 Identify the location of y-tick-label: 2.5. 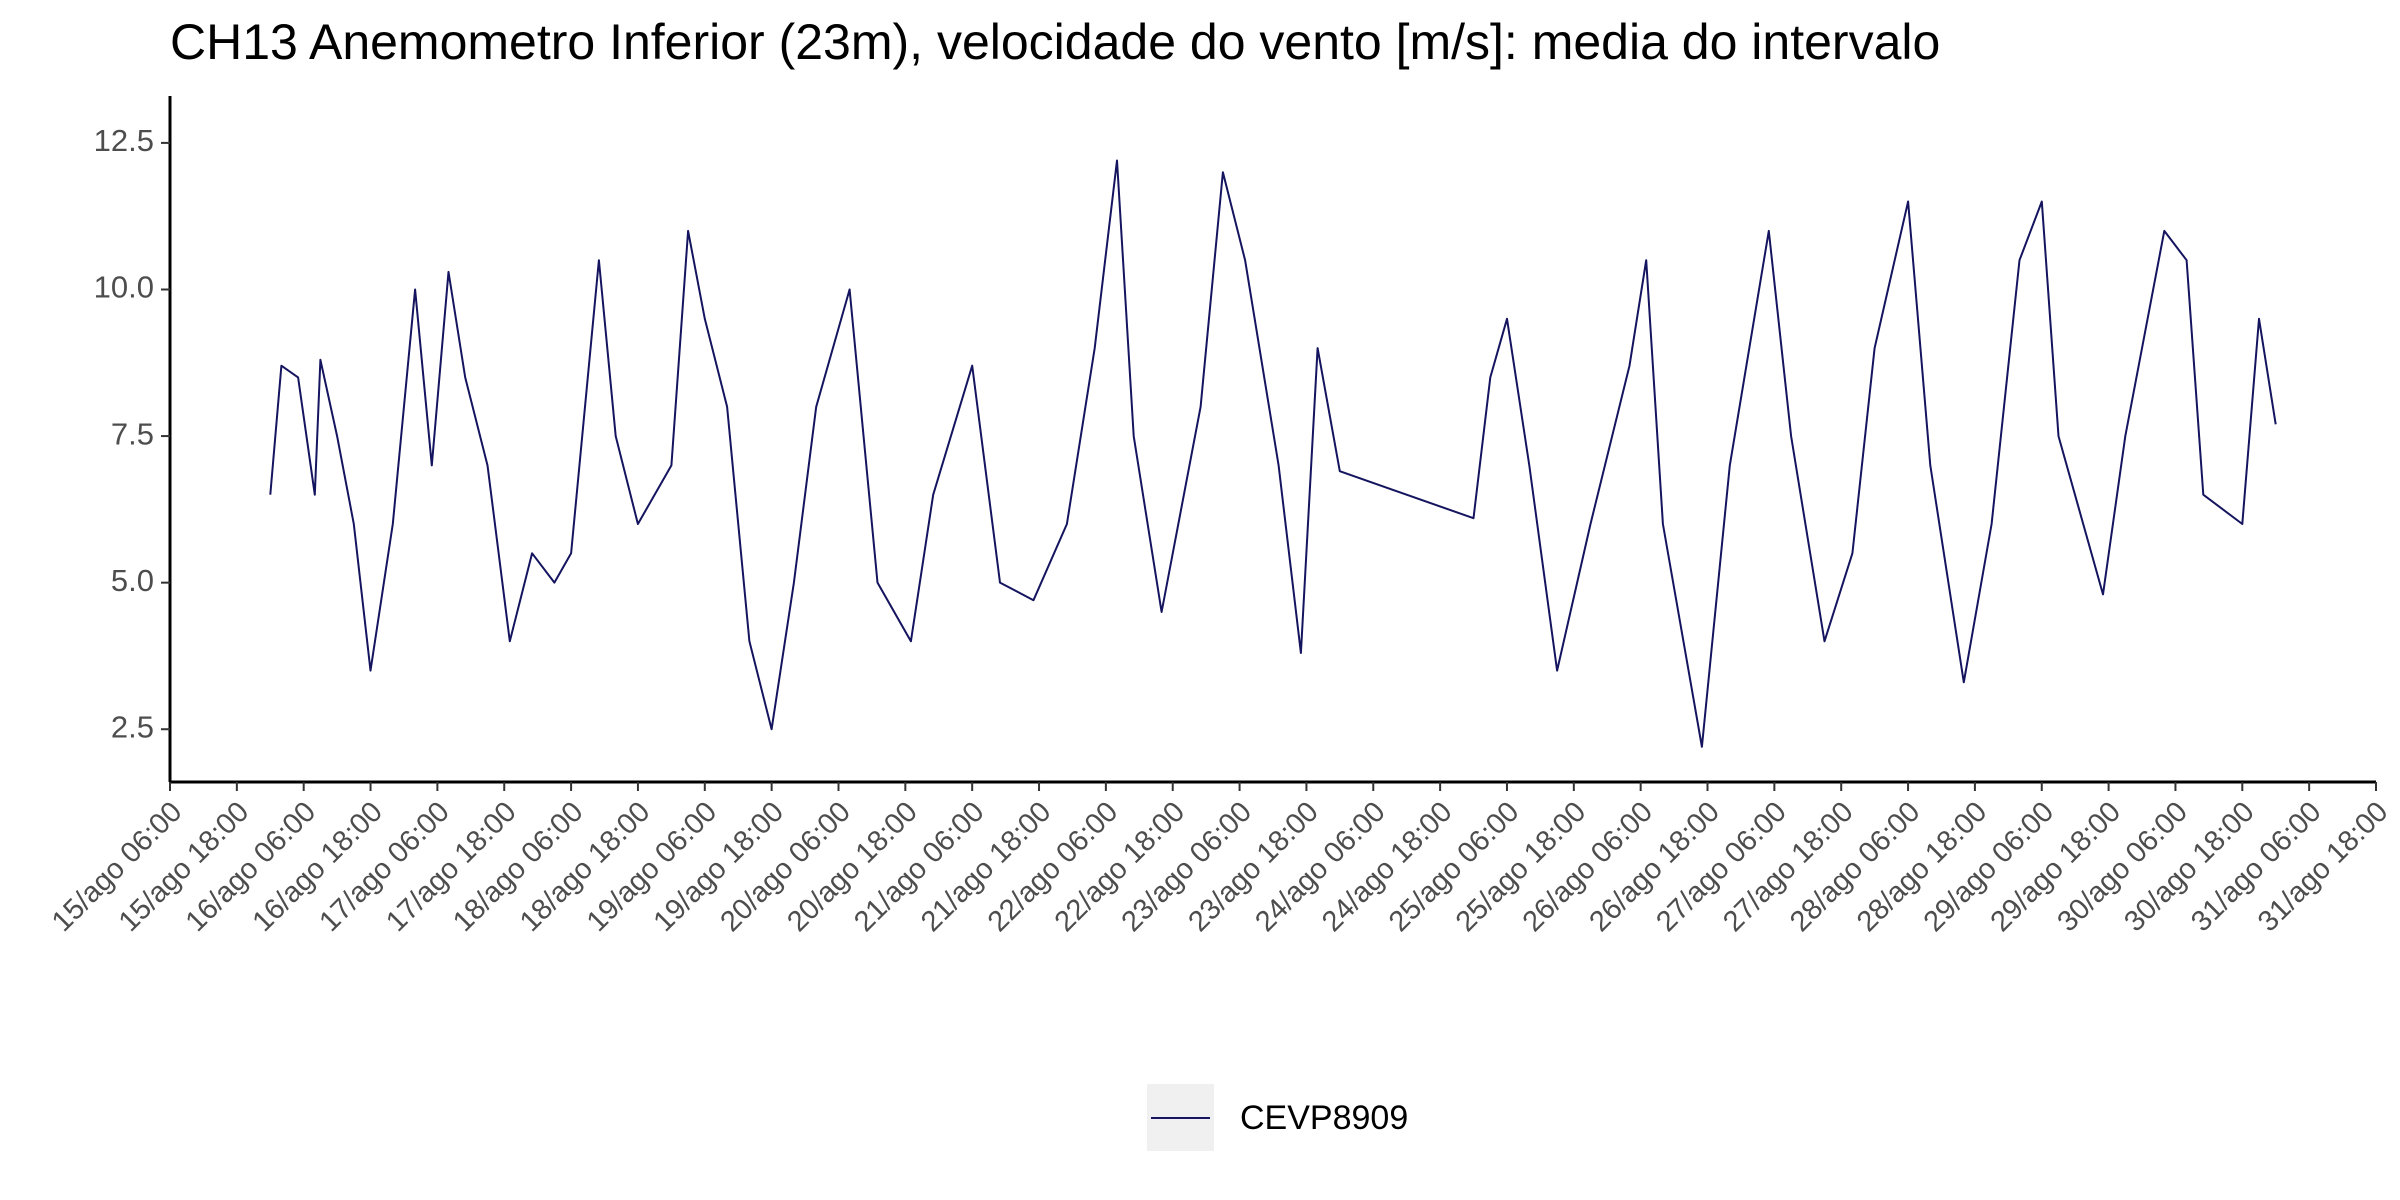
(132, 726).